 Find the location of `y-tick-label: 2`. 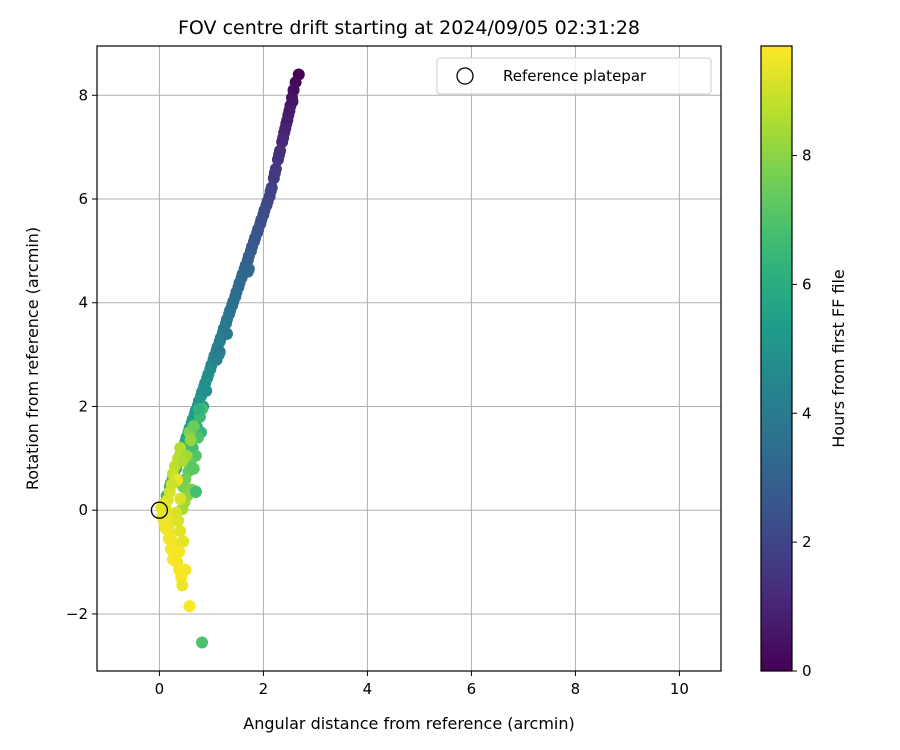

y-tick-label: 2 is located at coordinates (83, 406).